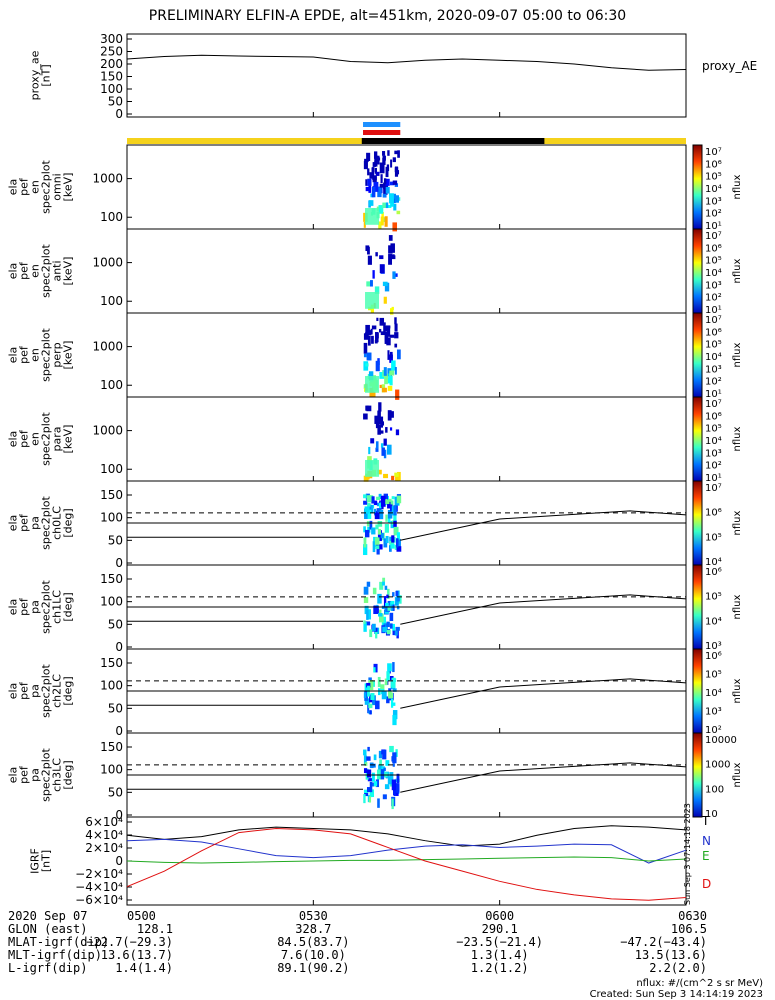  What do you see at coordinates (406, 62) in the screenshot?
I see `proxy-ae-line` at bounding box center [406, 62].